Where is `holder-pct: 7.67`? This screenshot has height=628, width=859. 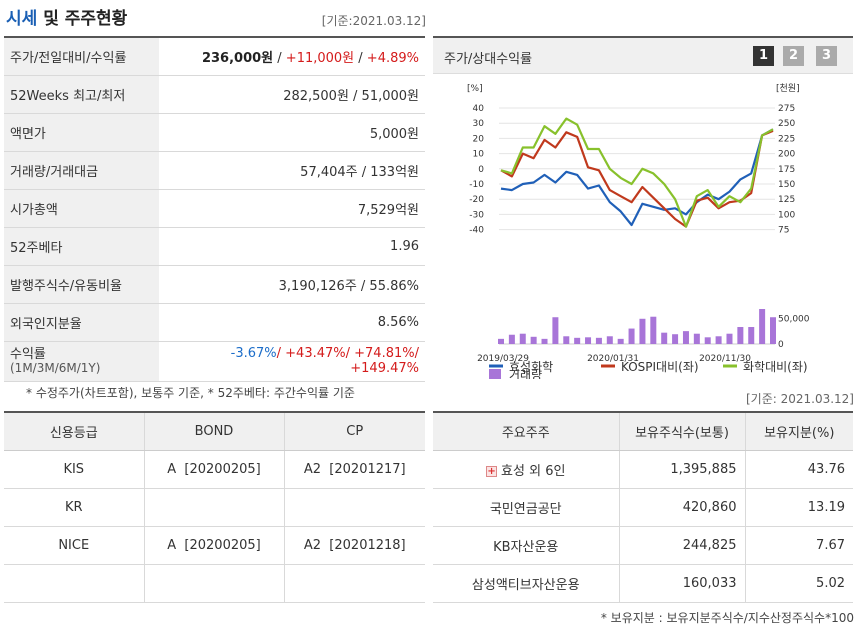
holder-pct: 7.67 is located at coordinates (799, 545).